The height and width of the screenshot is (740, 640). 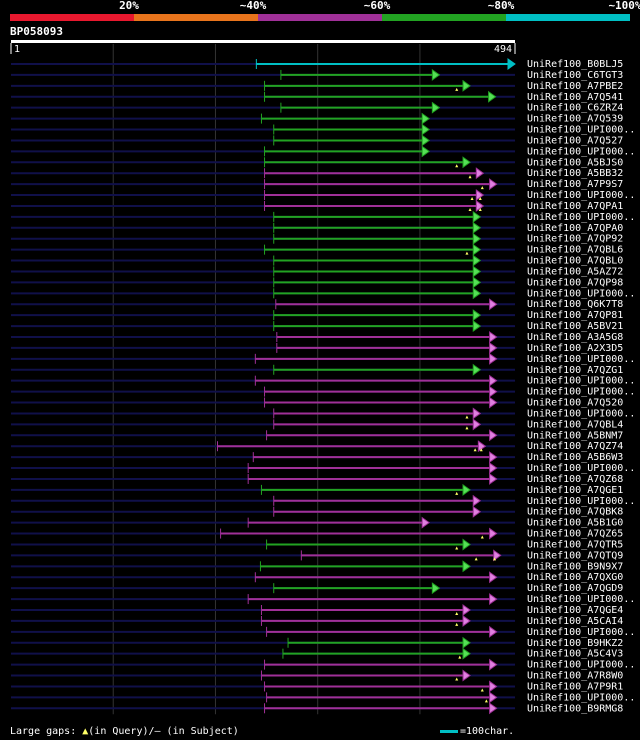 What do you see at coordinates (36, 31) in the screenshot?
I see `query-id: BP058093` at bounding box center [36, 31].